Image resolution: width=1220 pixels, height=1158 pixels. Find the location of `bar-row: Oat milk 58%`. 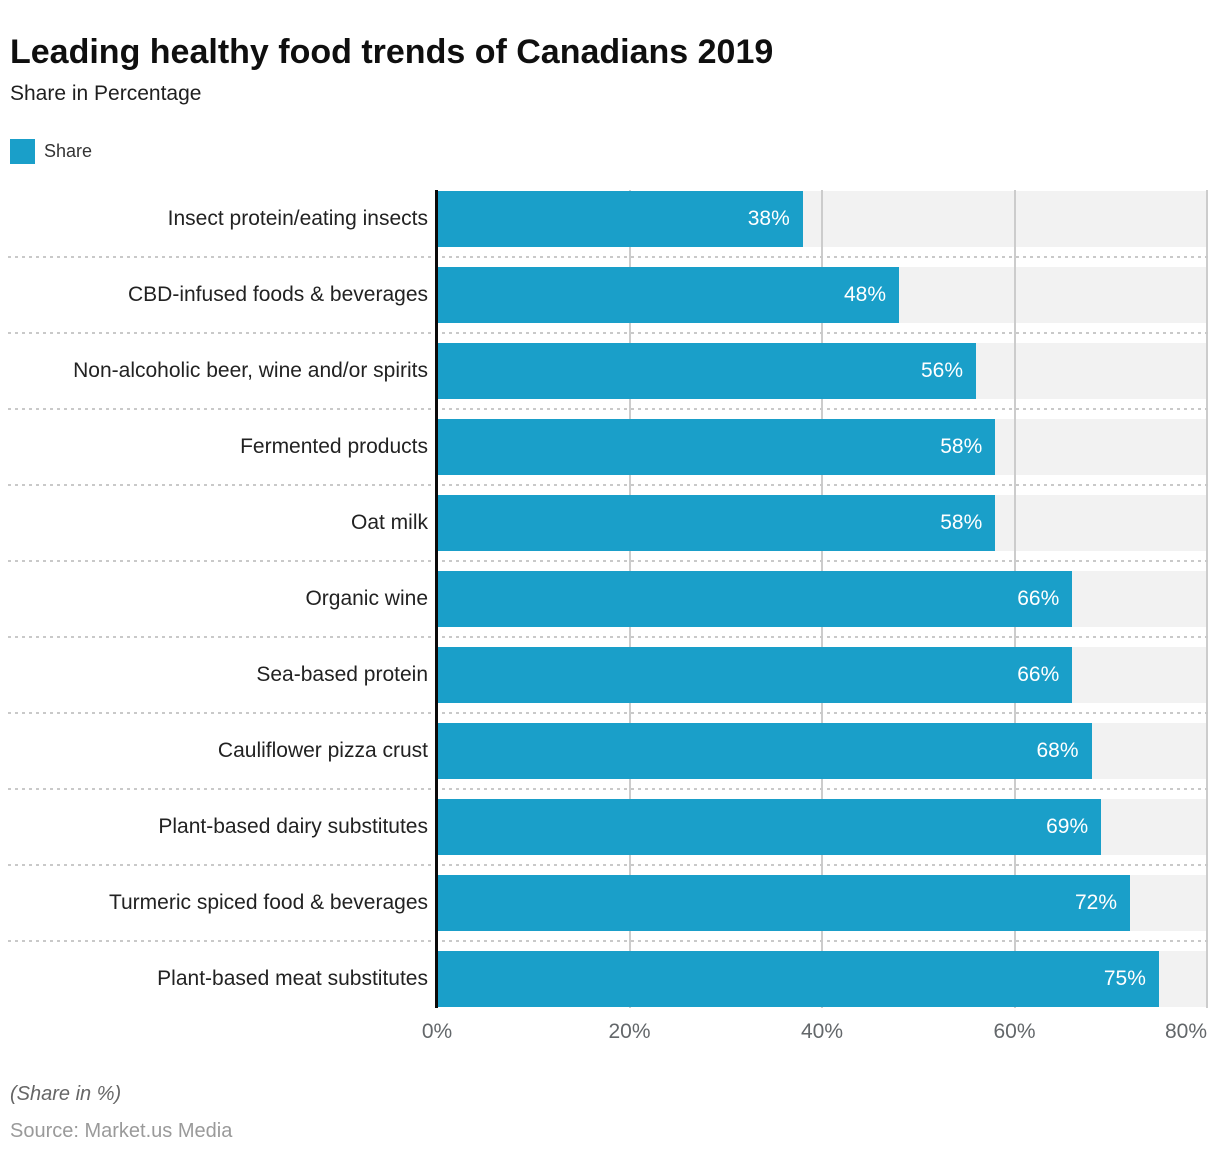

bar-row: Oat milk 58% is located at coordinates (779, 523).